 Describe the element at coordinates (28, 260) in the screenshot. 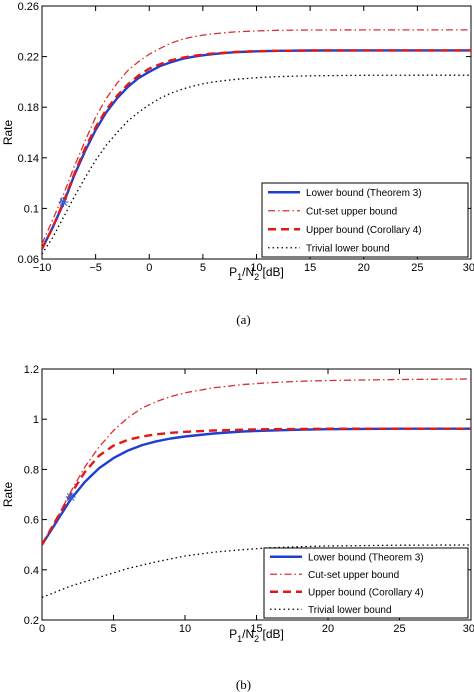

I see `y-tick-label: 0.06` at that location.